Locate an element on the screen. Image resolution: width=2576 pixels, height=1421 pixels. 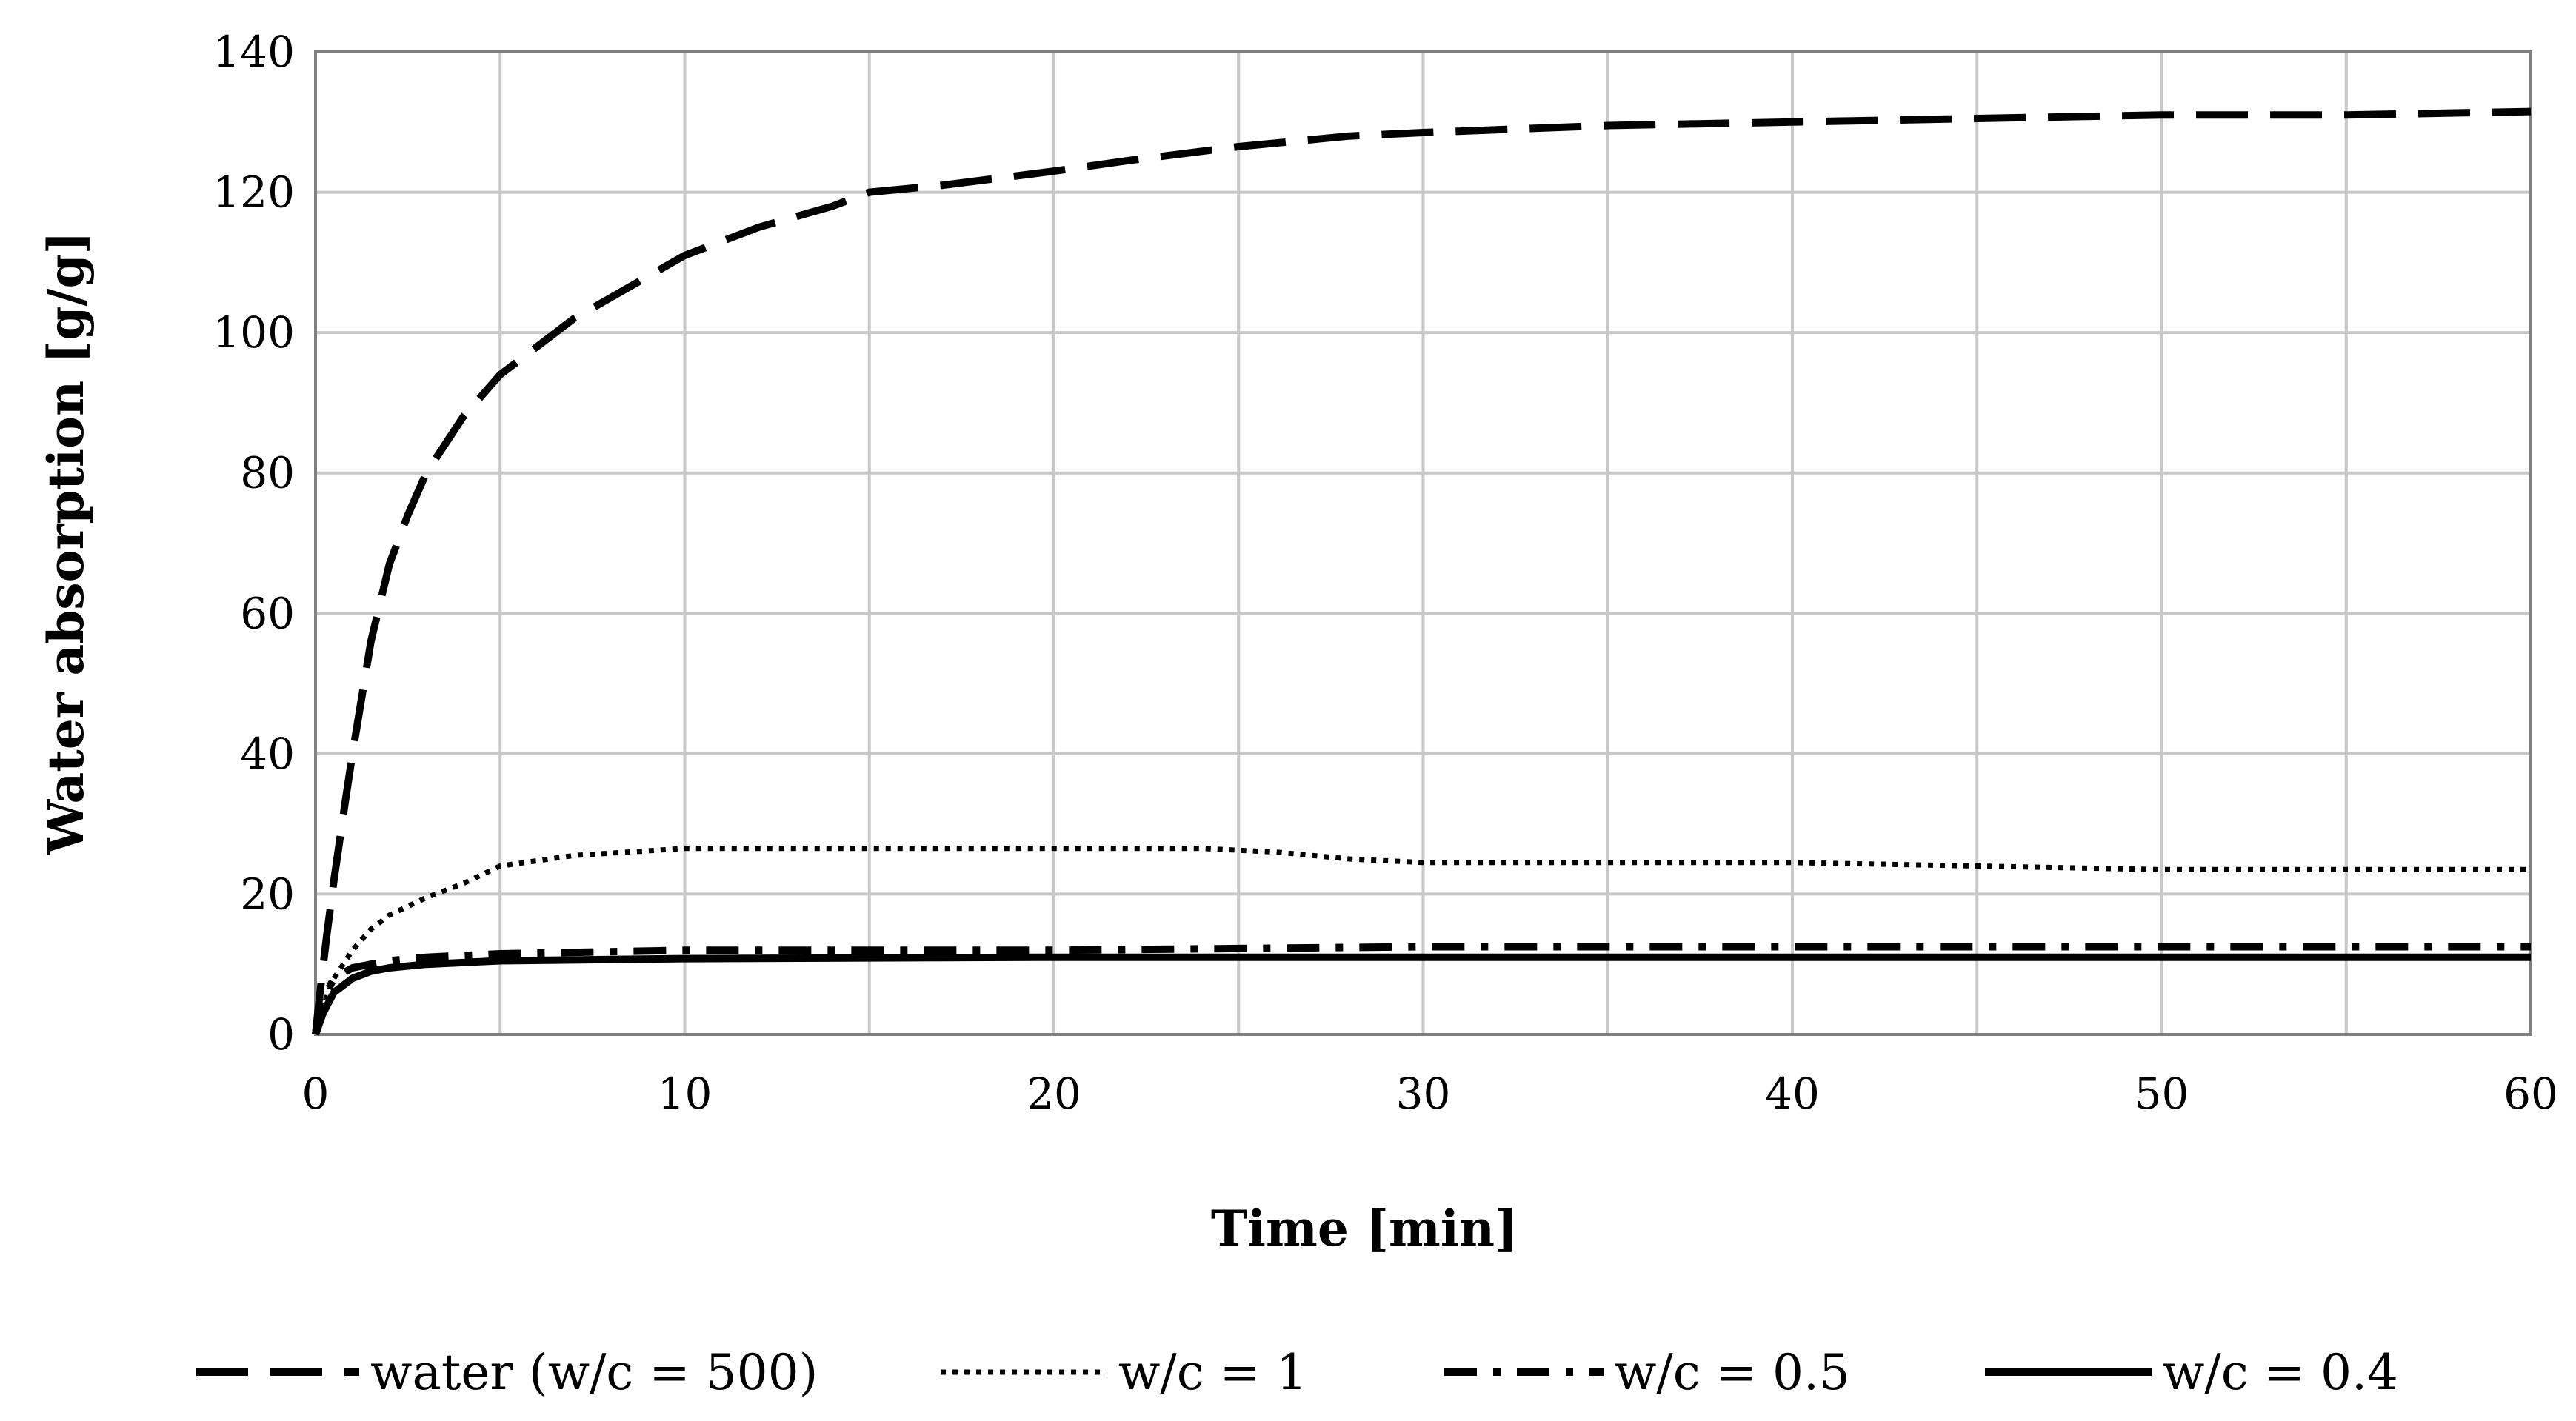
y-tick-label: 120 is located at coordinates (254, 192).